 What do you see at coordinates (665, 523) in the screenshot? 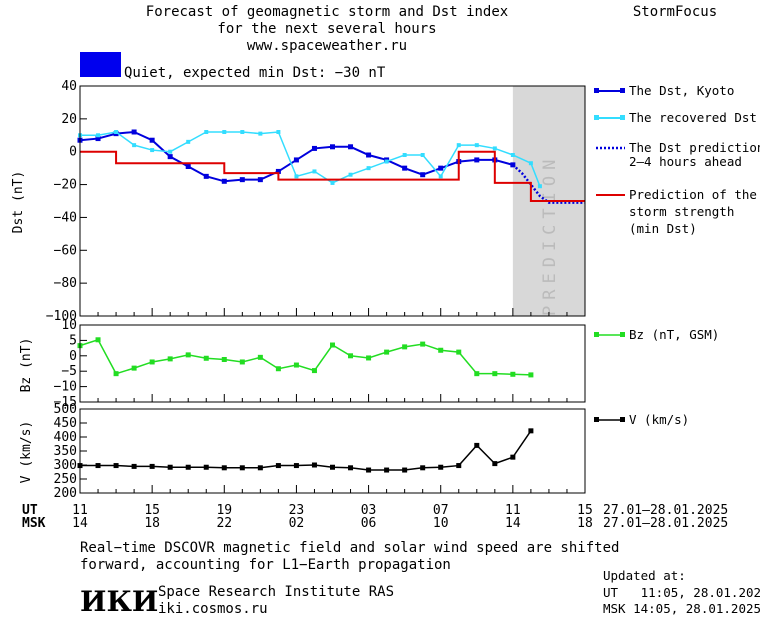
I see `msk-date-range: 27.01–28.01.2025` at bounding box center [665, 523].